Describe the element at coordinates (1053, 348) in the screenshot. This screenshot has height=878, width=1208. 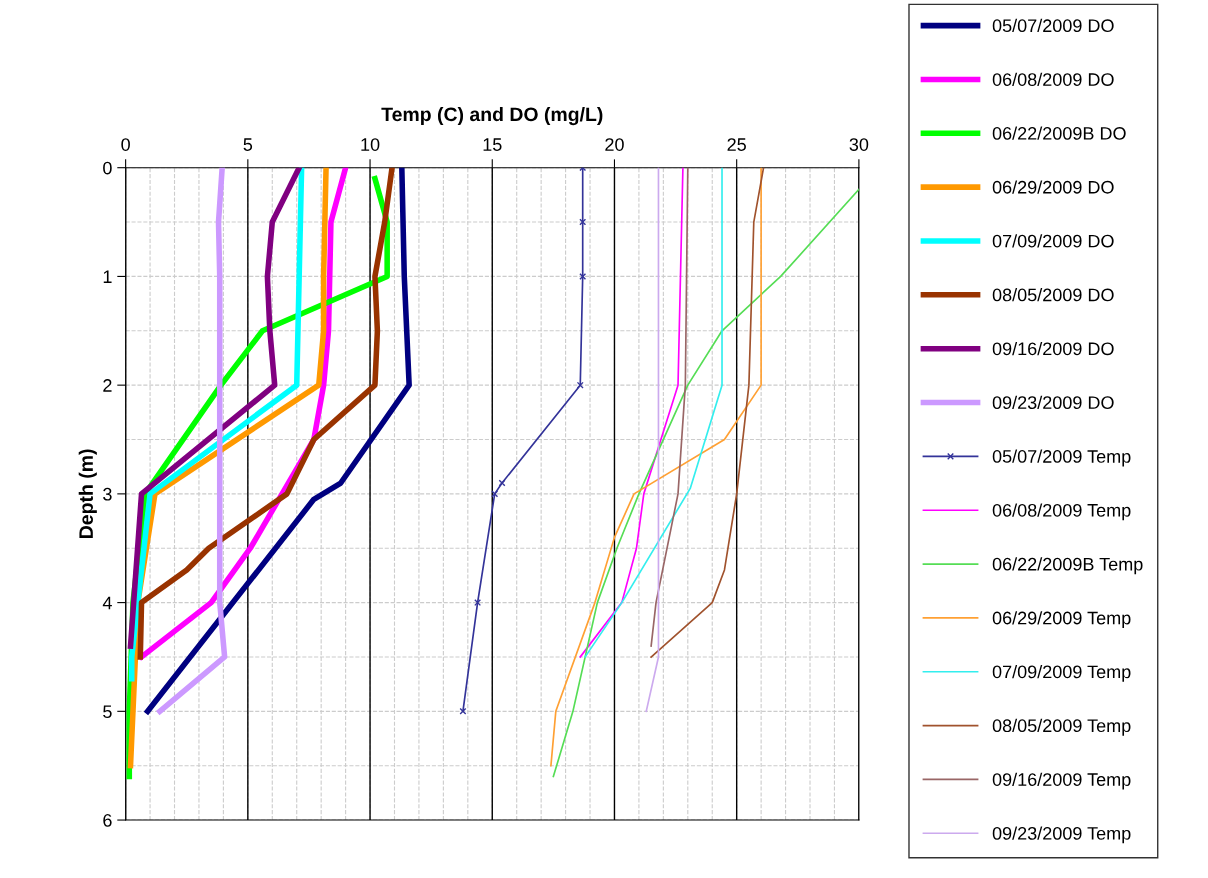
I see `legend-label: 09/16/2009 DO` at that location.